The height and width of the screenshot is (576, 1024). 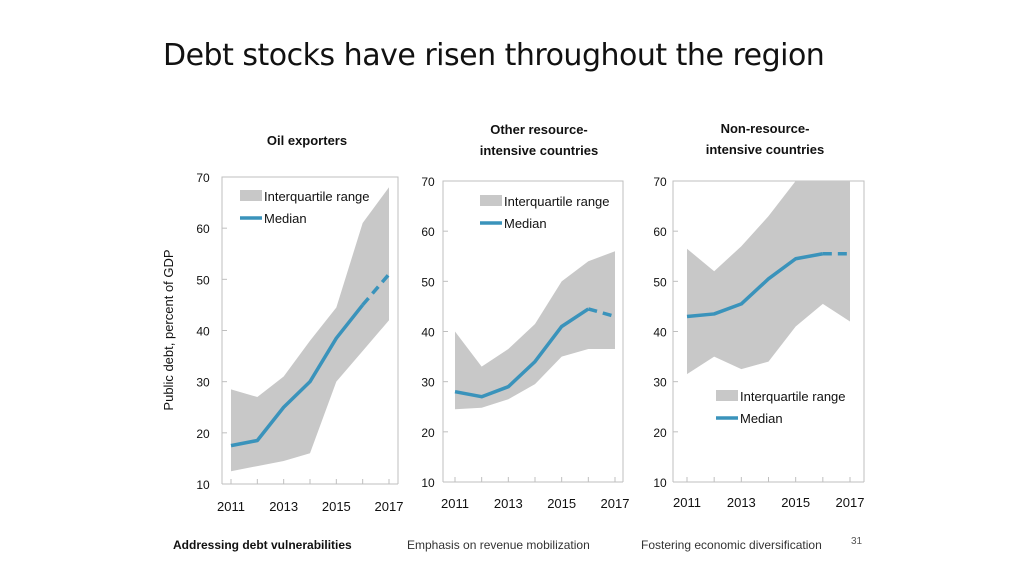 What do you see at coordinates (857, 541) in the screenshot?
I see `page-number: 31` at bounding box center [857, 541].